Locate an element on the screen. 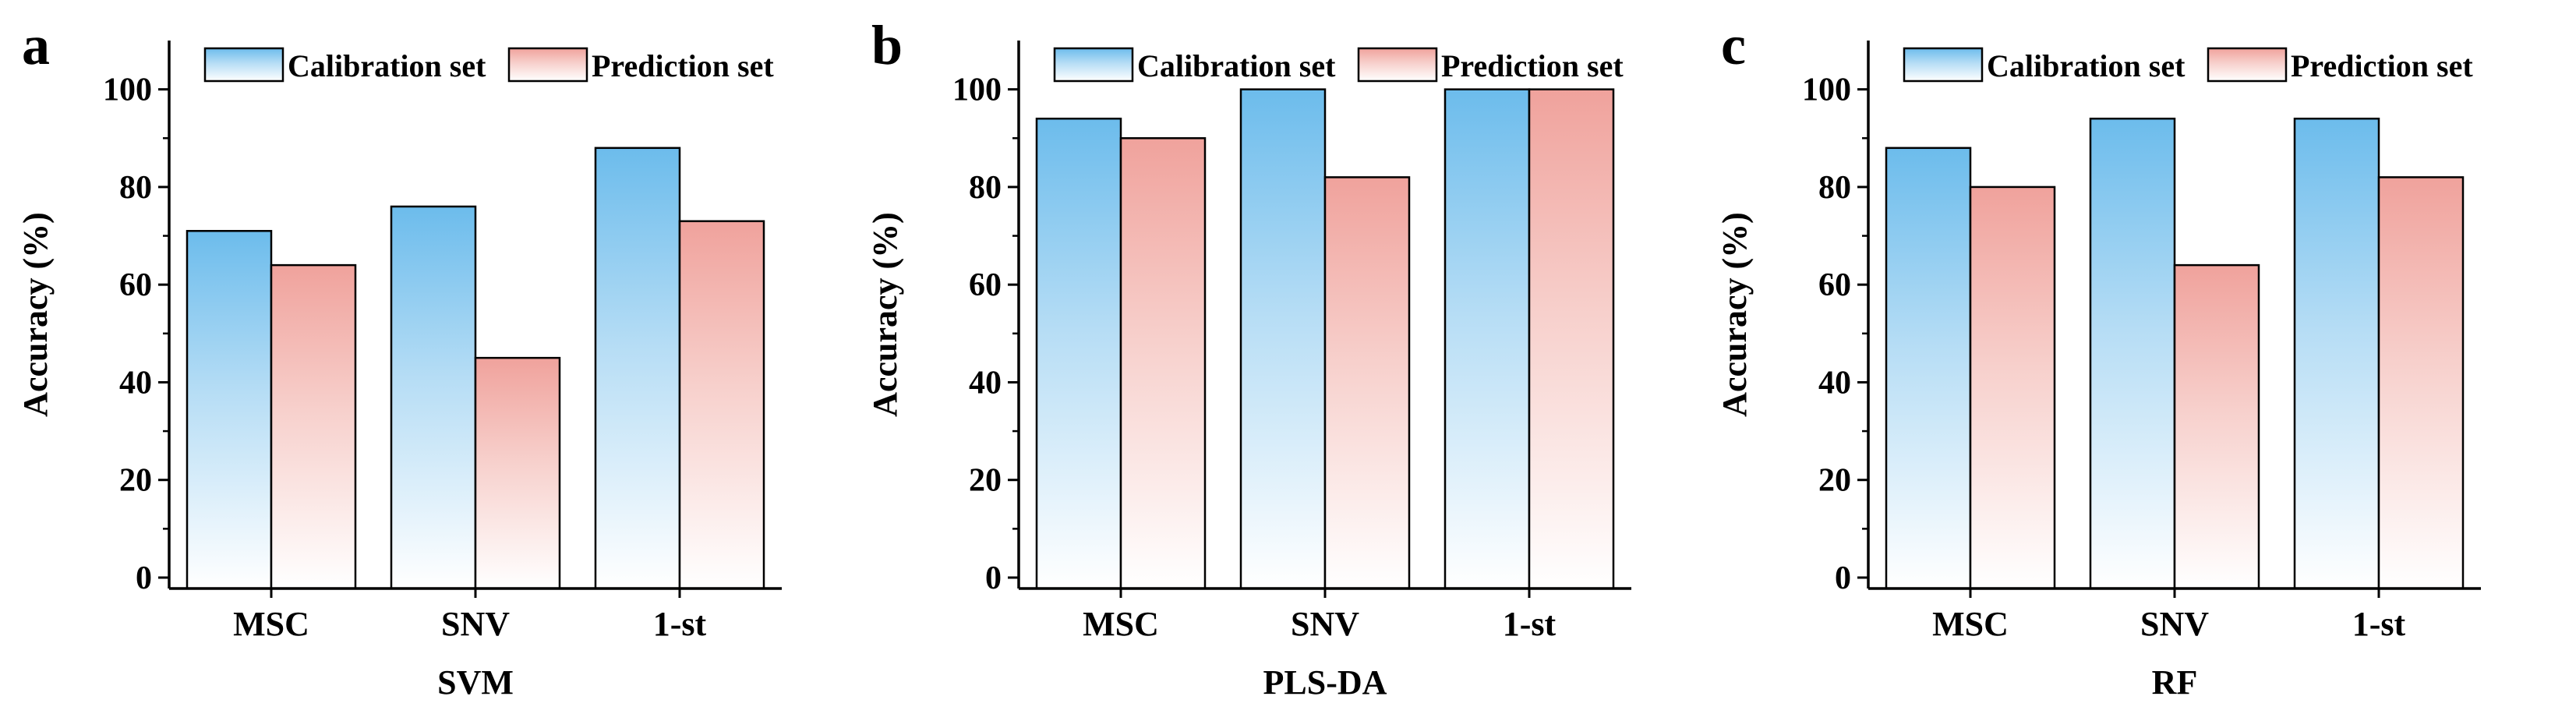 This screenshot has height=714, width=2576. x-axis-title: RF is located at coordinates (2175, 682).